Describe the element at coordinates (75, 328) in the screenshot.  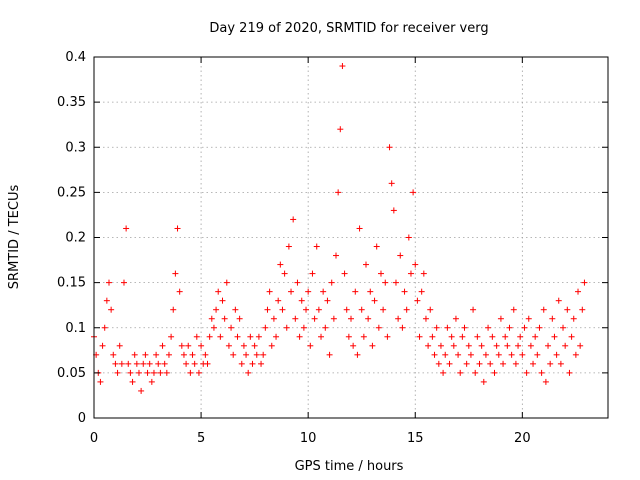
I see `y-tick-label: 0.1` at that location.